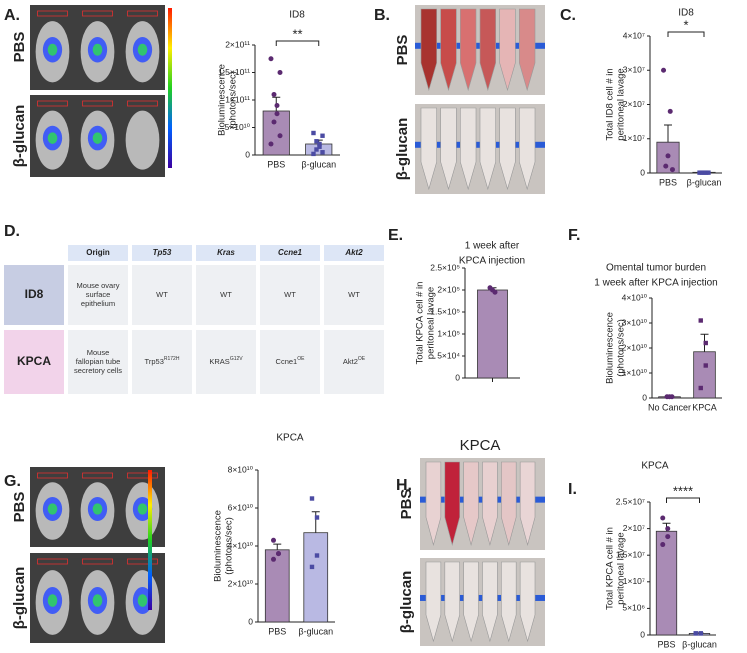 The height and width of the screenshot is (653, 747). I want to click on x-tick-label: KPCA, so click(704, 407).